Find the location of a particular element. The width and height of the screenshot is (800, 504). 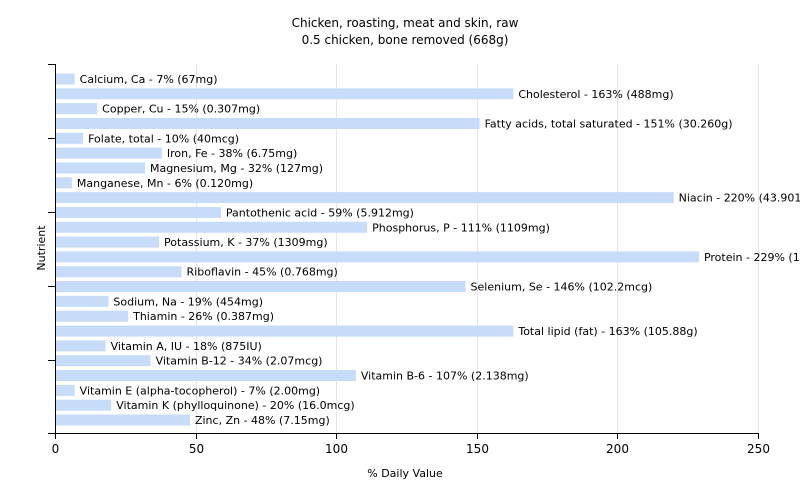

bar-label-15: Sodium, Na - 19% (454mg) is located at coordinates (188, 301).